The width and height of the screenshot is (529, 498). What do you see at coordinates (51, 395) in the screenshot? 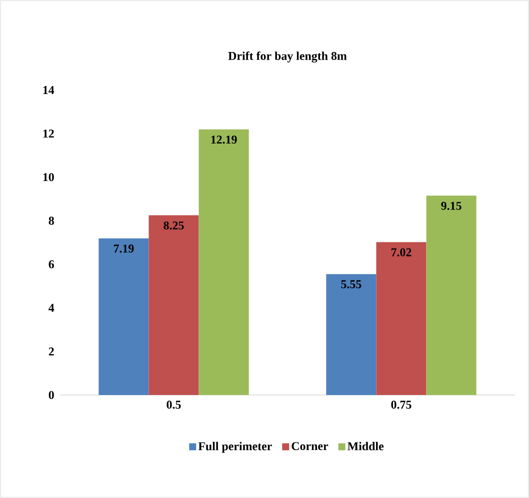
I see `y-tick-label: 0` at bounding box center [51, 395].